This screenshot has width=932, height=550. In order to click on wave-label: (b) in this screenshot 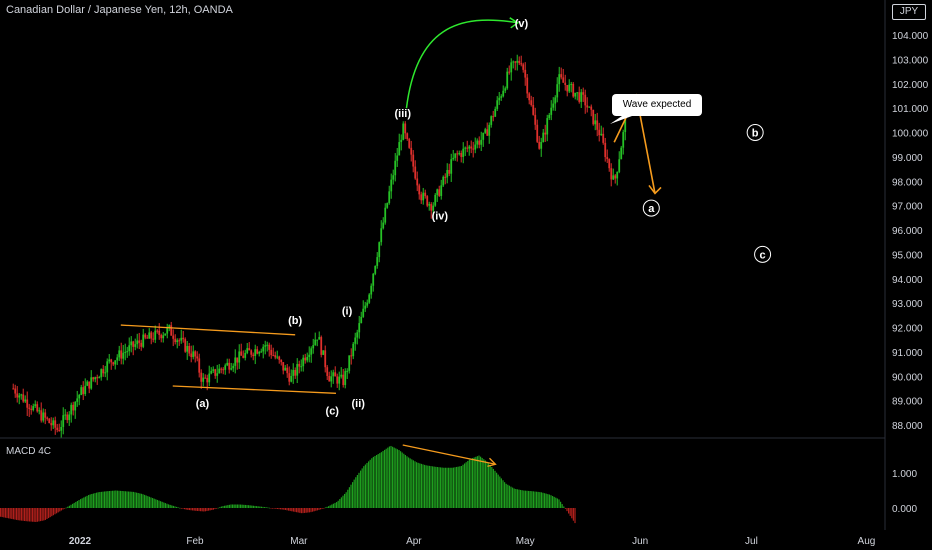, I will do `click(295, 321)`.